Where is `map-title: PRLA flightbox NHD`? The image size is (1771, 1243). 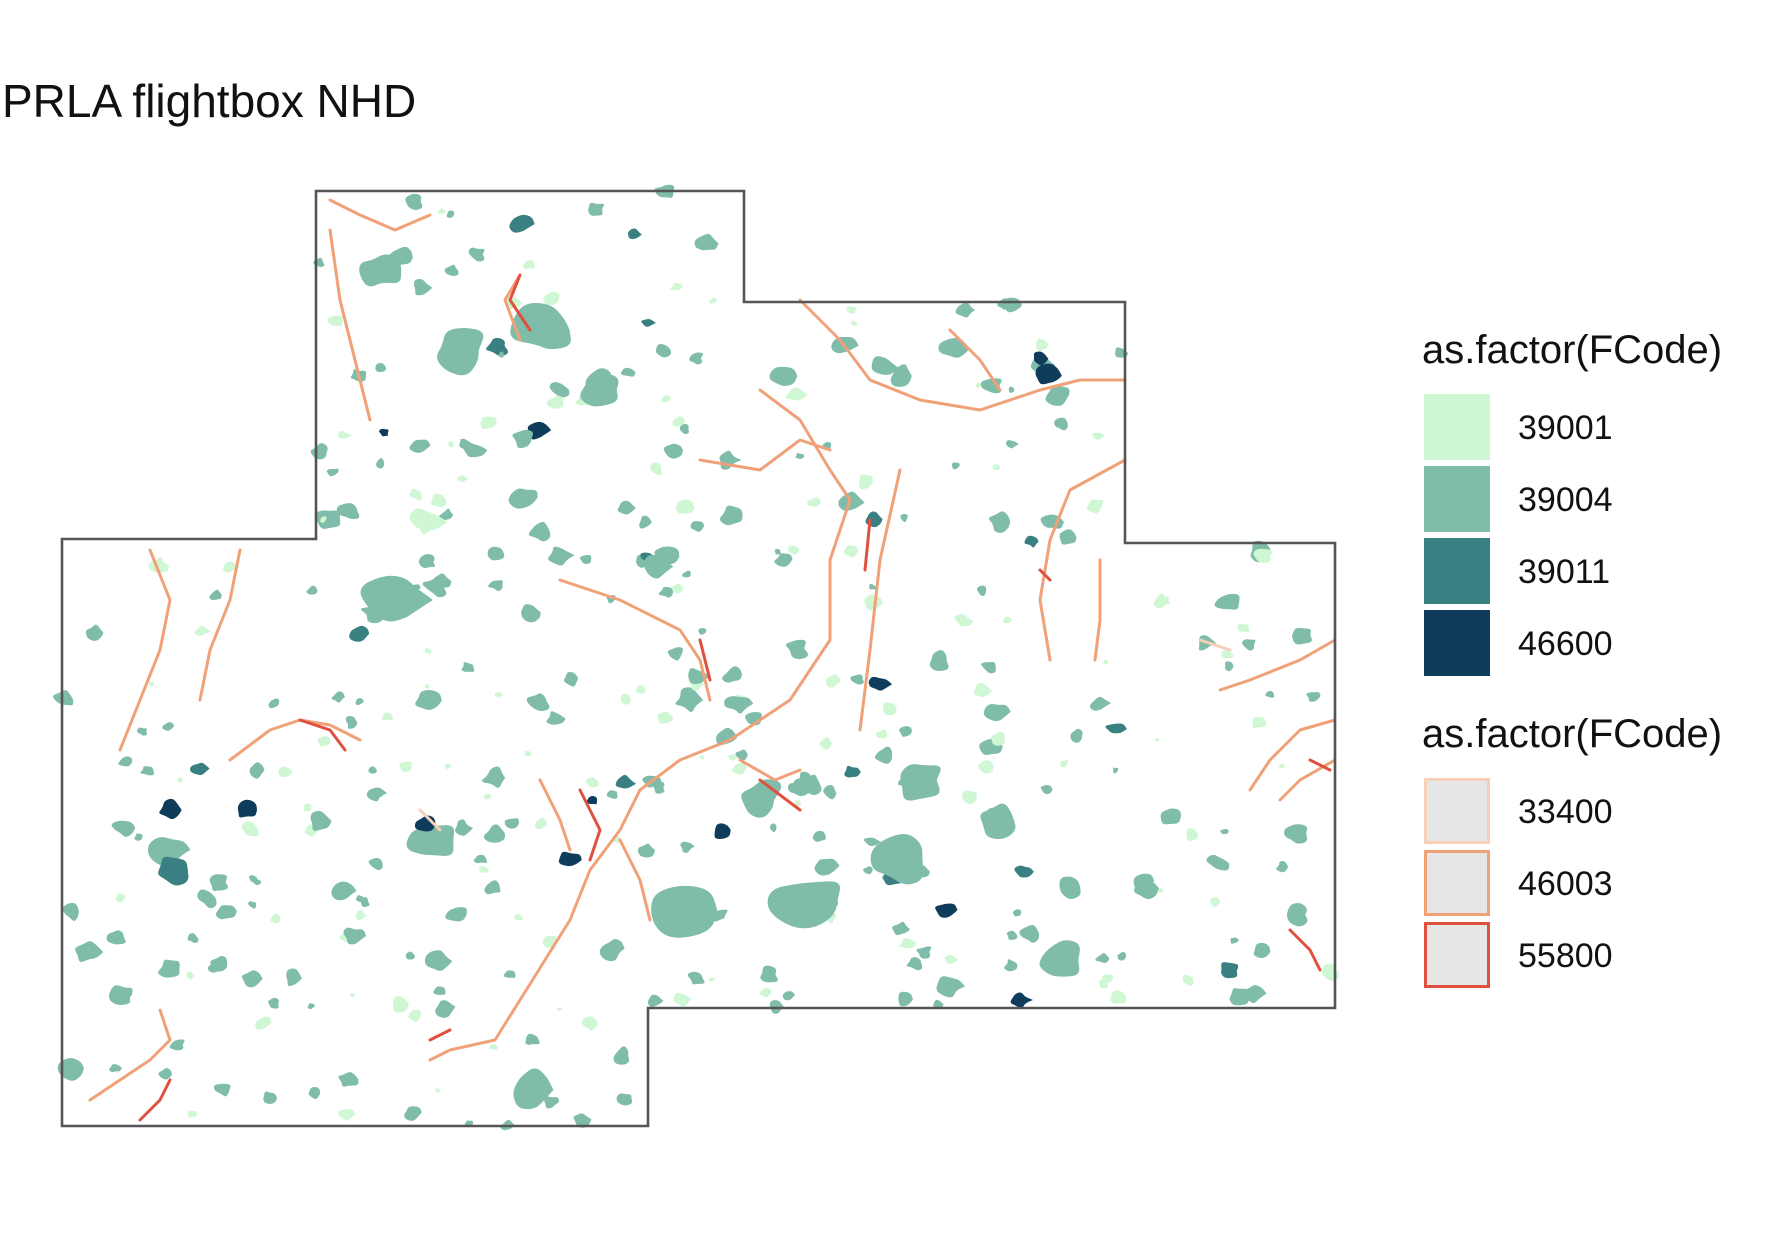
map-title: PRLA flightbox NHD is located at coordinates (209, 101).